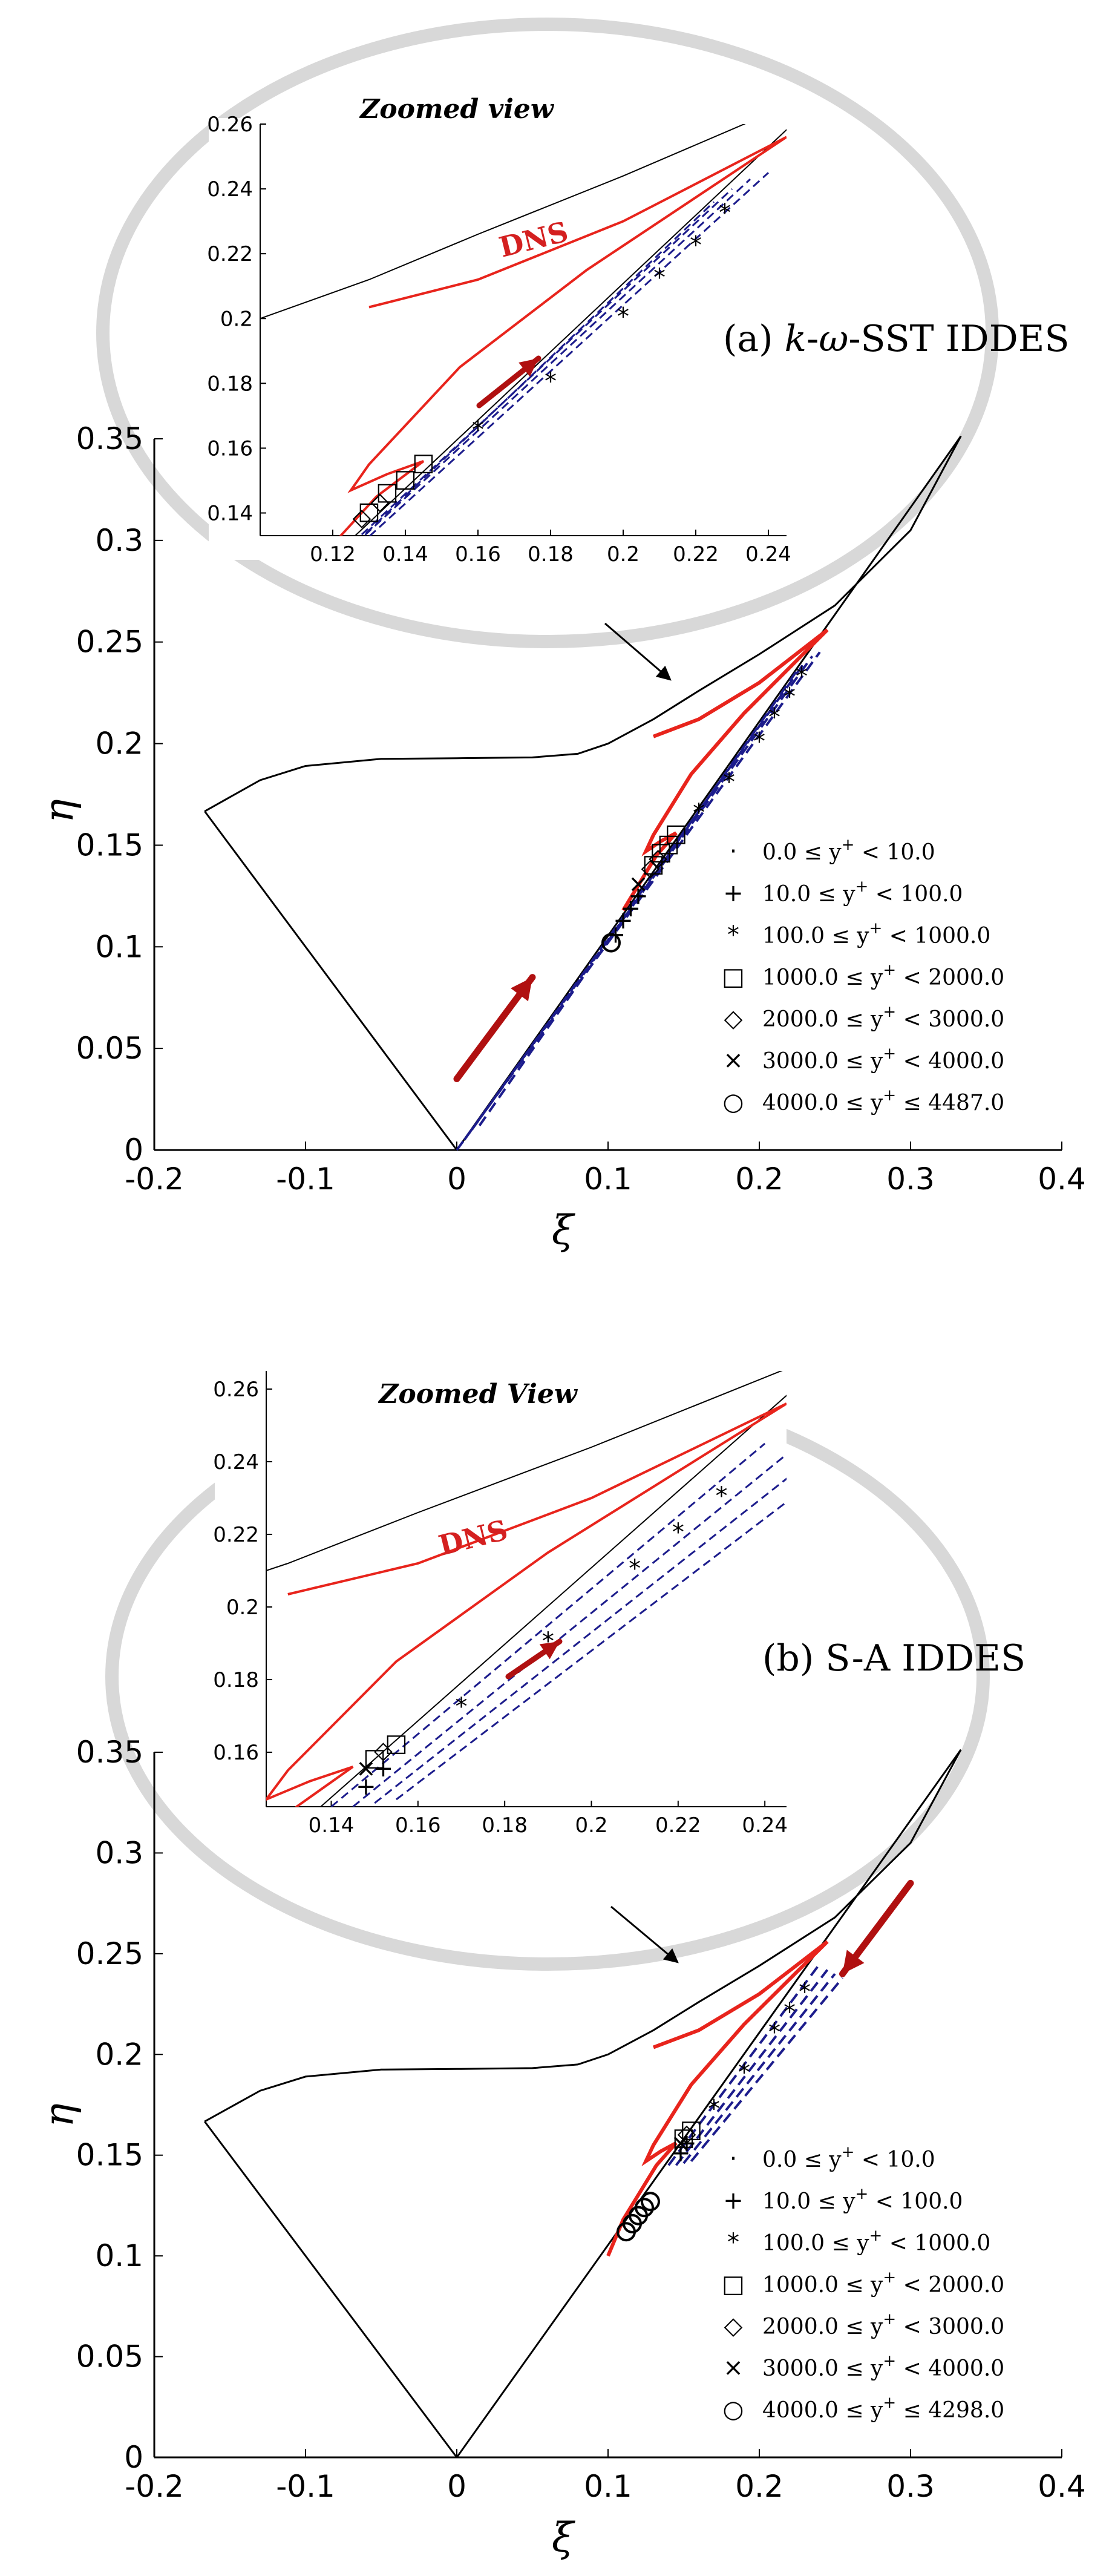 This screenshot has height=2576, width=1109. What do you see at coordinates (227, 1912) in the screenshot?
I see `inset-data-marker-circle` at bounding box center [227, 1912].